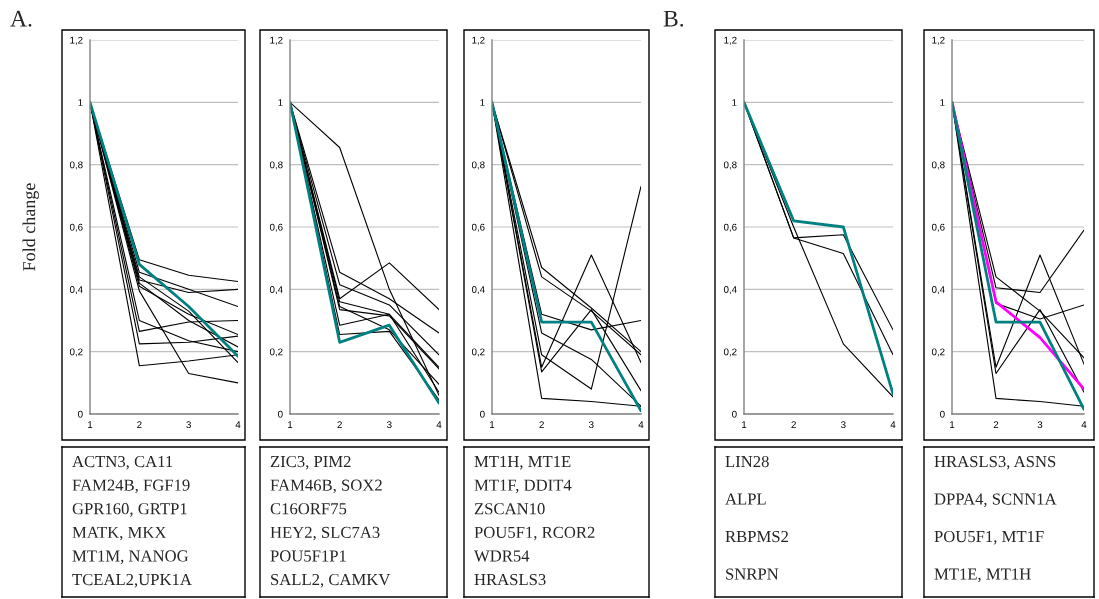 The width and height of the screenshot is (1099, 599). I want to click on text: WDR54, so click(502, 556).